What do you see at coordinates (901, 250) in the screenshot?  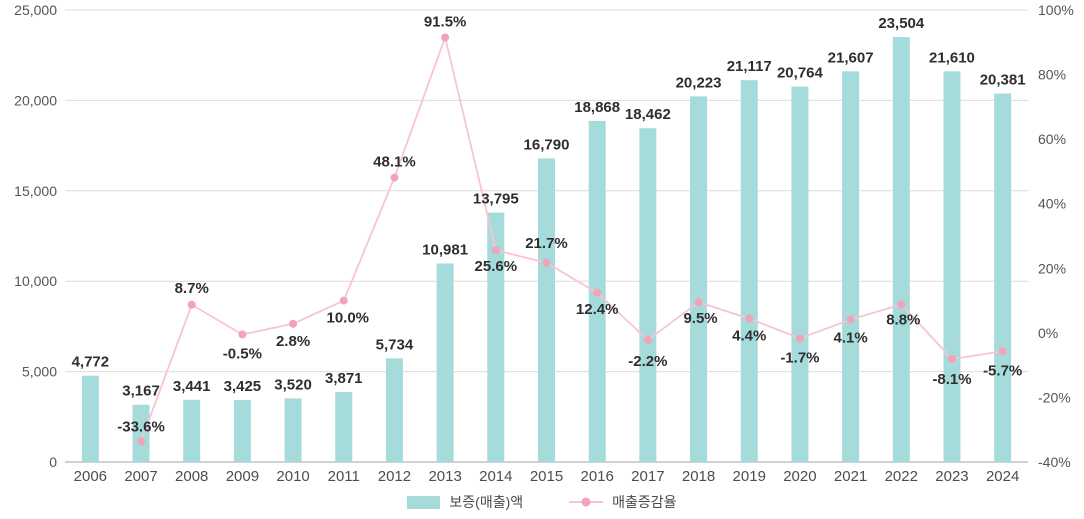 I see `bar-2022` at bounding box center [901, 250].